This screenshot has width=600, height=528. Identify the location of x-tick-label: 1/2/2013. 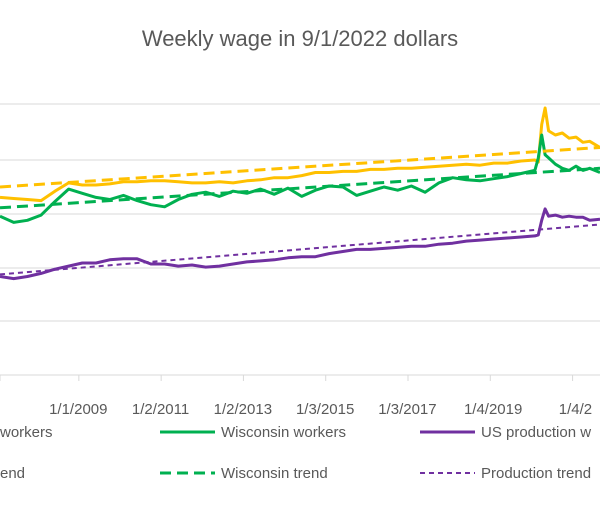
(243, 409).